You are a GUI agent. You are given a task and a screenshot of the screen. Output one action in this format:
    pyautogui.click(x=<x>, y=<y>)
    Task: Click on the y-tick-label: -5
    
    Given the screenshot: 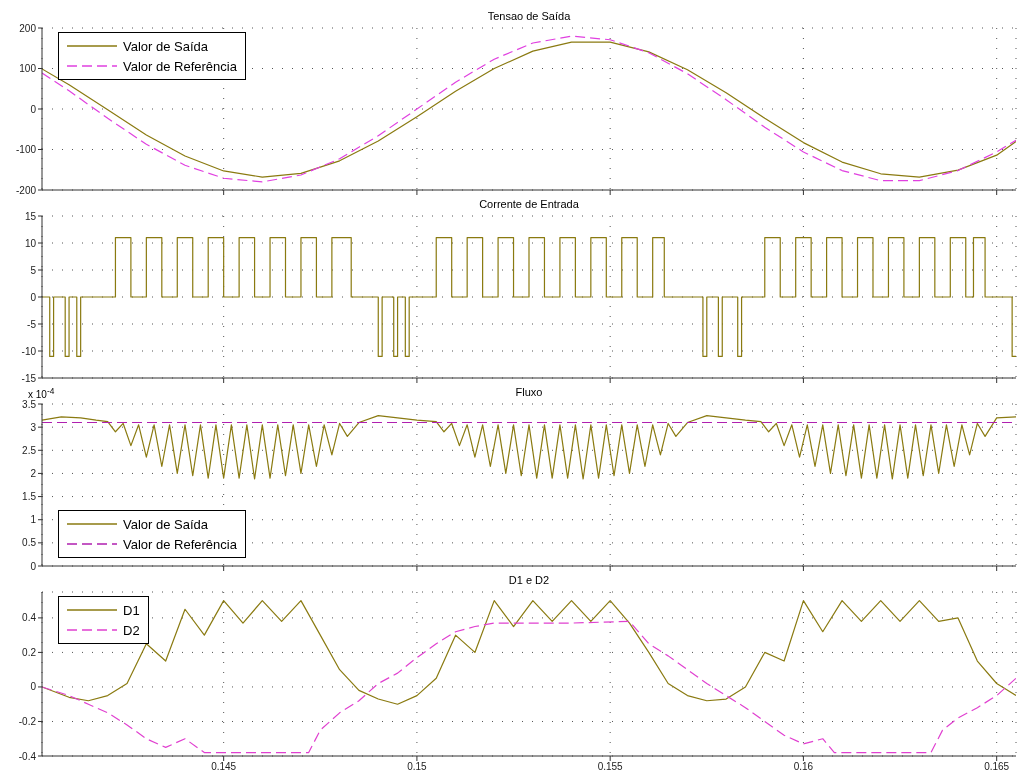 What is the action you would take?
    pyautogui.click(x=32, y=324)
    